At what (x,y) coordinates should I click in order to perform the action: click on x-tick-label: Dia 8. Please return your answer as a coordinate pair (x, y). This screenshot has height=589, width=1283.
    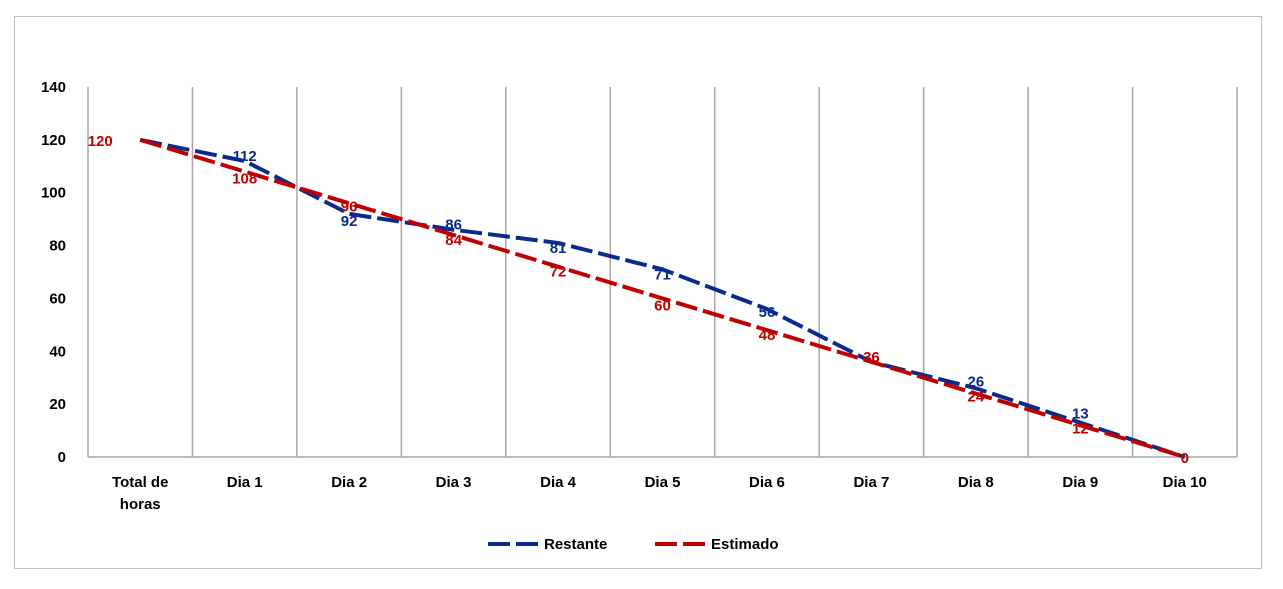
    Looking at the image, I should click on (976, 482).